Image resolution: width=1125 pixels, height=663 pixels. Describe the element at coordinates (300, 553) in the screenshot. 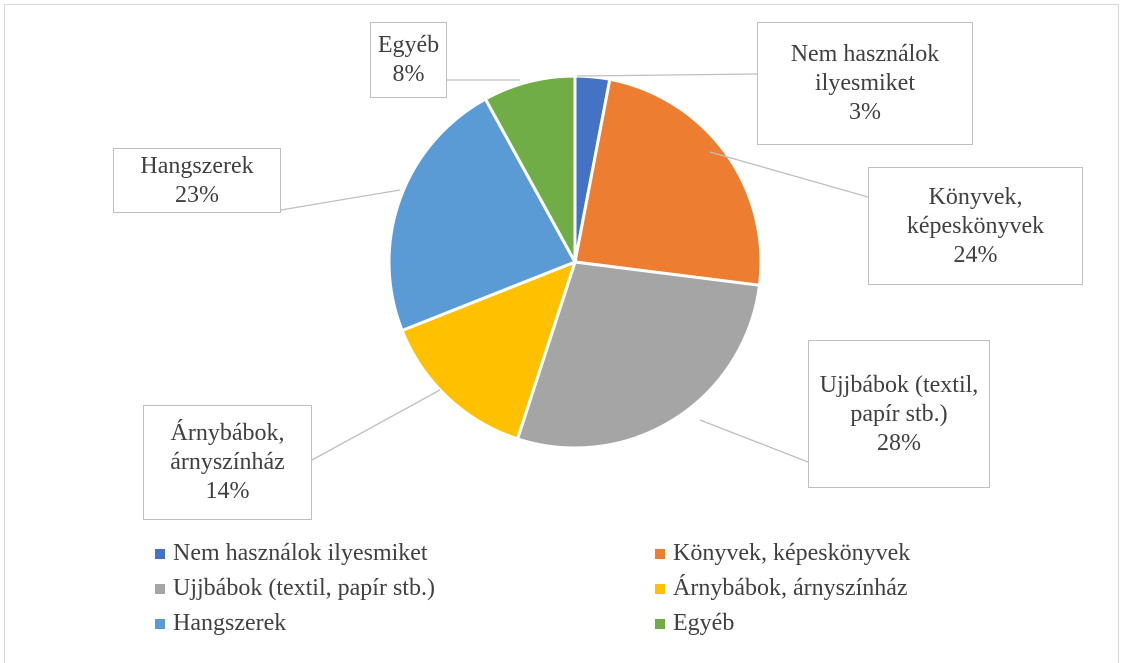

I see `legend-label: Nem használok ilyesmiket` at that location.